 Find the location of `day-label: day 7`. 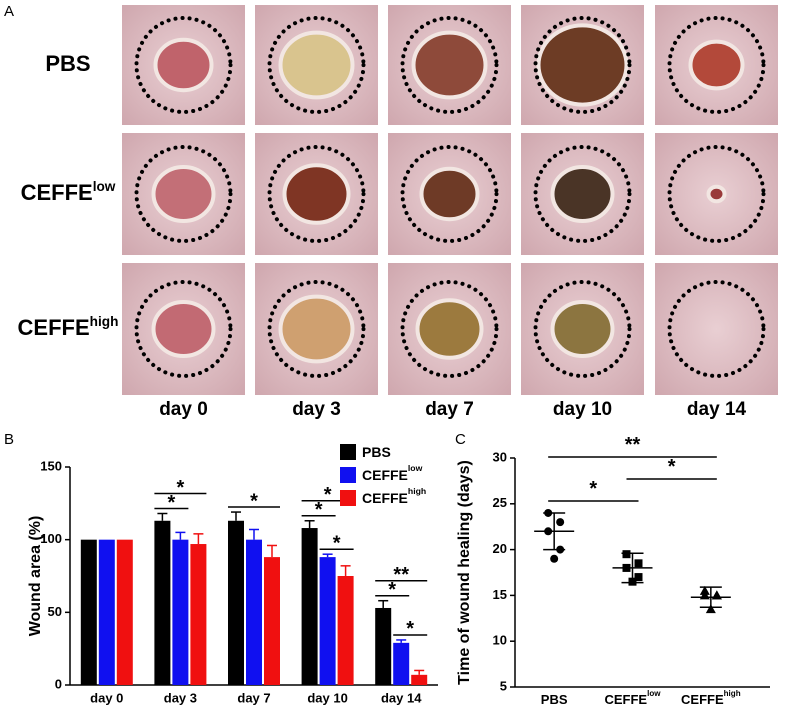

day-label: day 7 is located at coordinates (449, 409).